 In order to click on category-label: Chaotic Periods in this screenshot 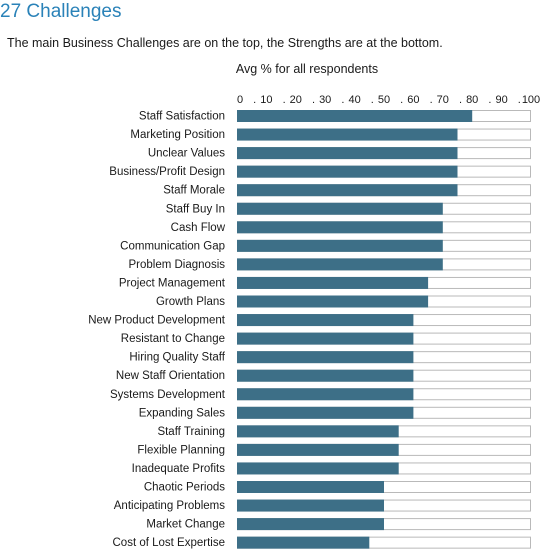, I will do `click(184, 488)`.